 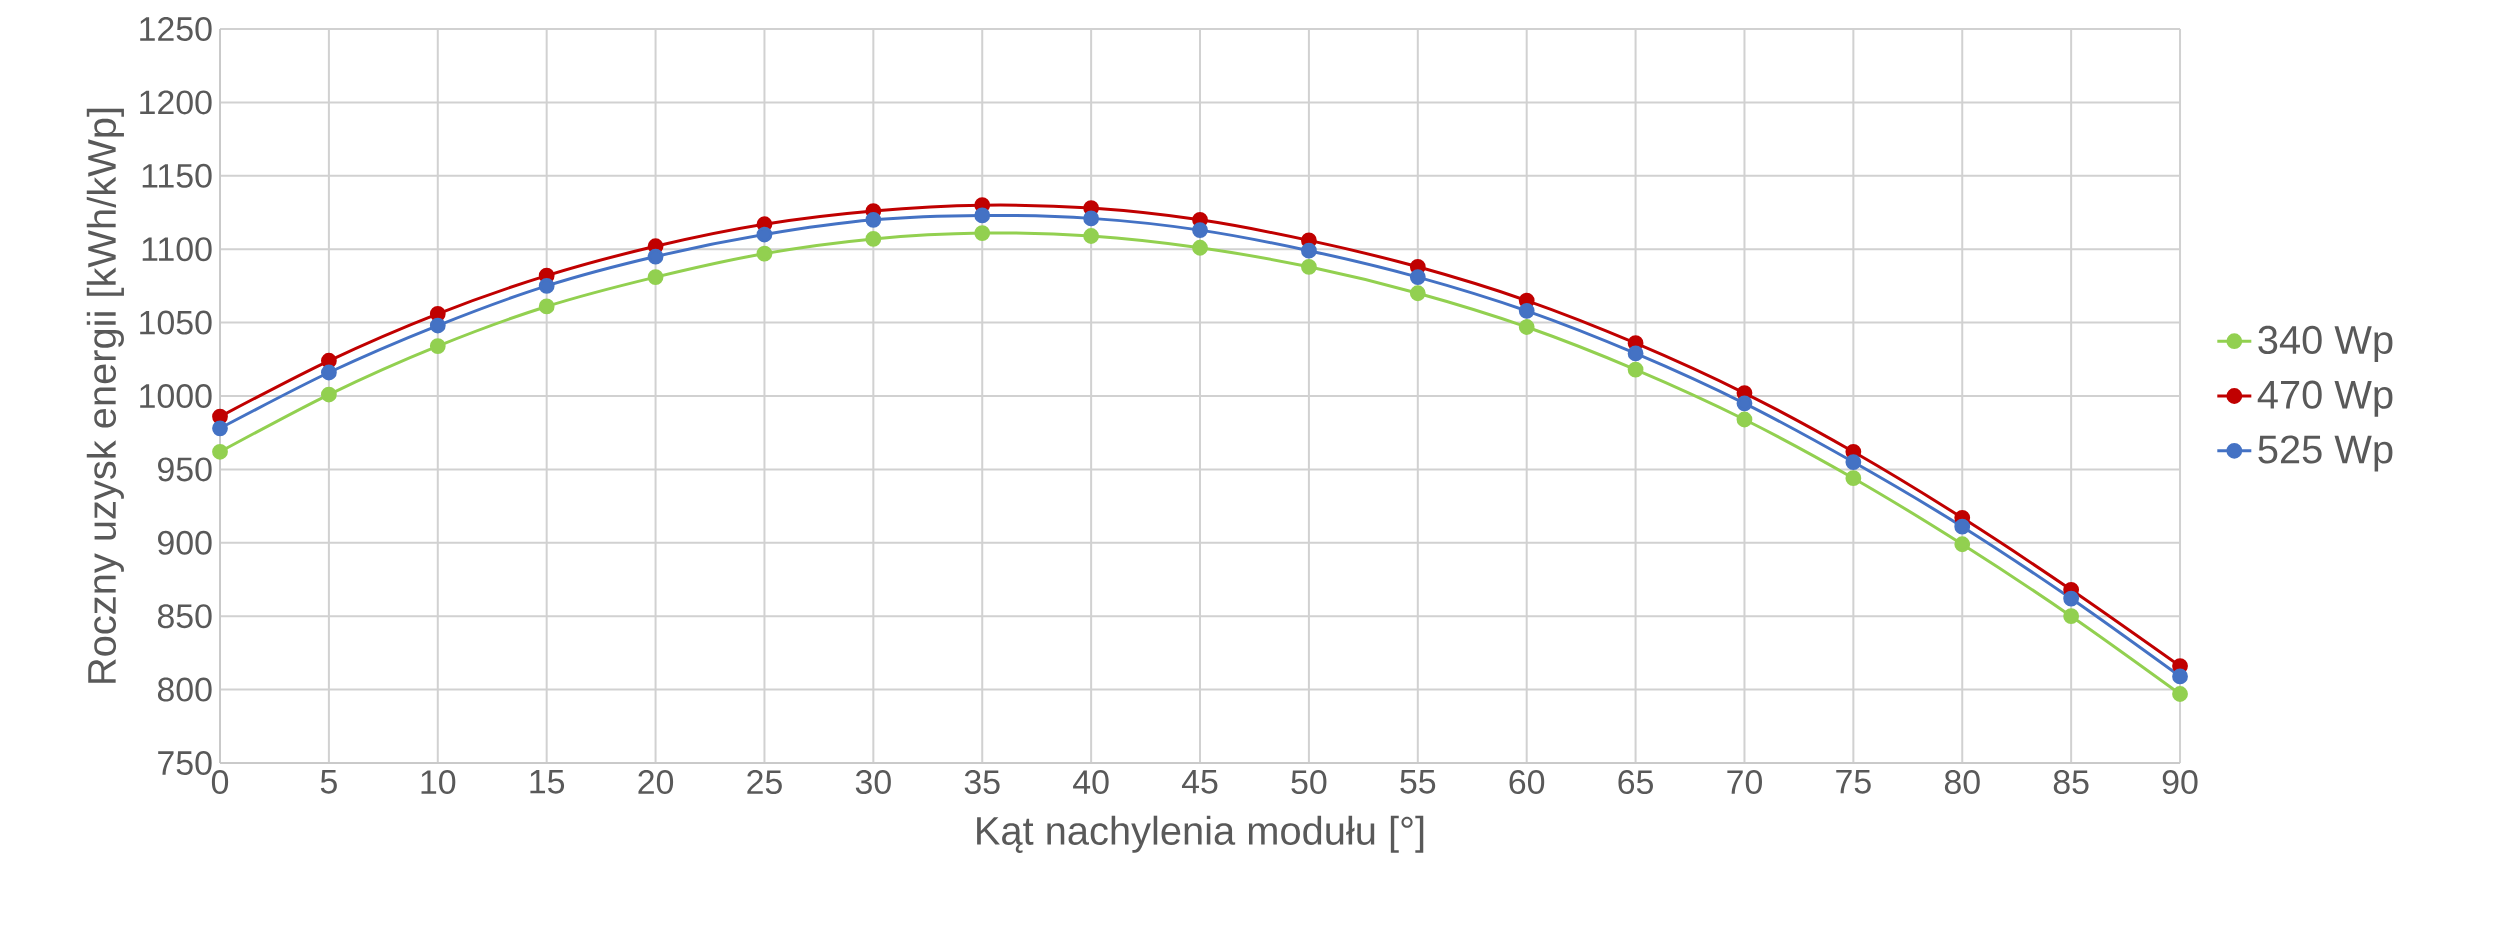 I want to click on x-tick-label: 60, so click(x=1527, y=782).